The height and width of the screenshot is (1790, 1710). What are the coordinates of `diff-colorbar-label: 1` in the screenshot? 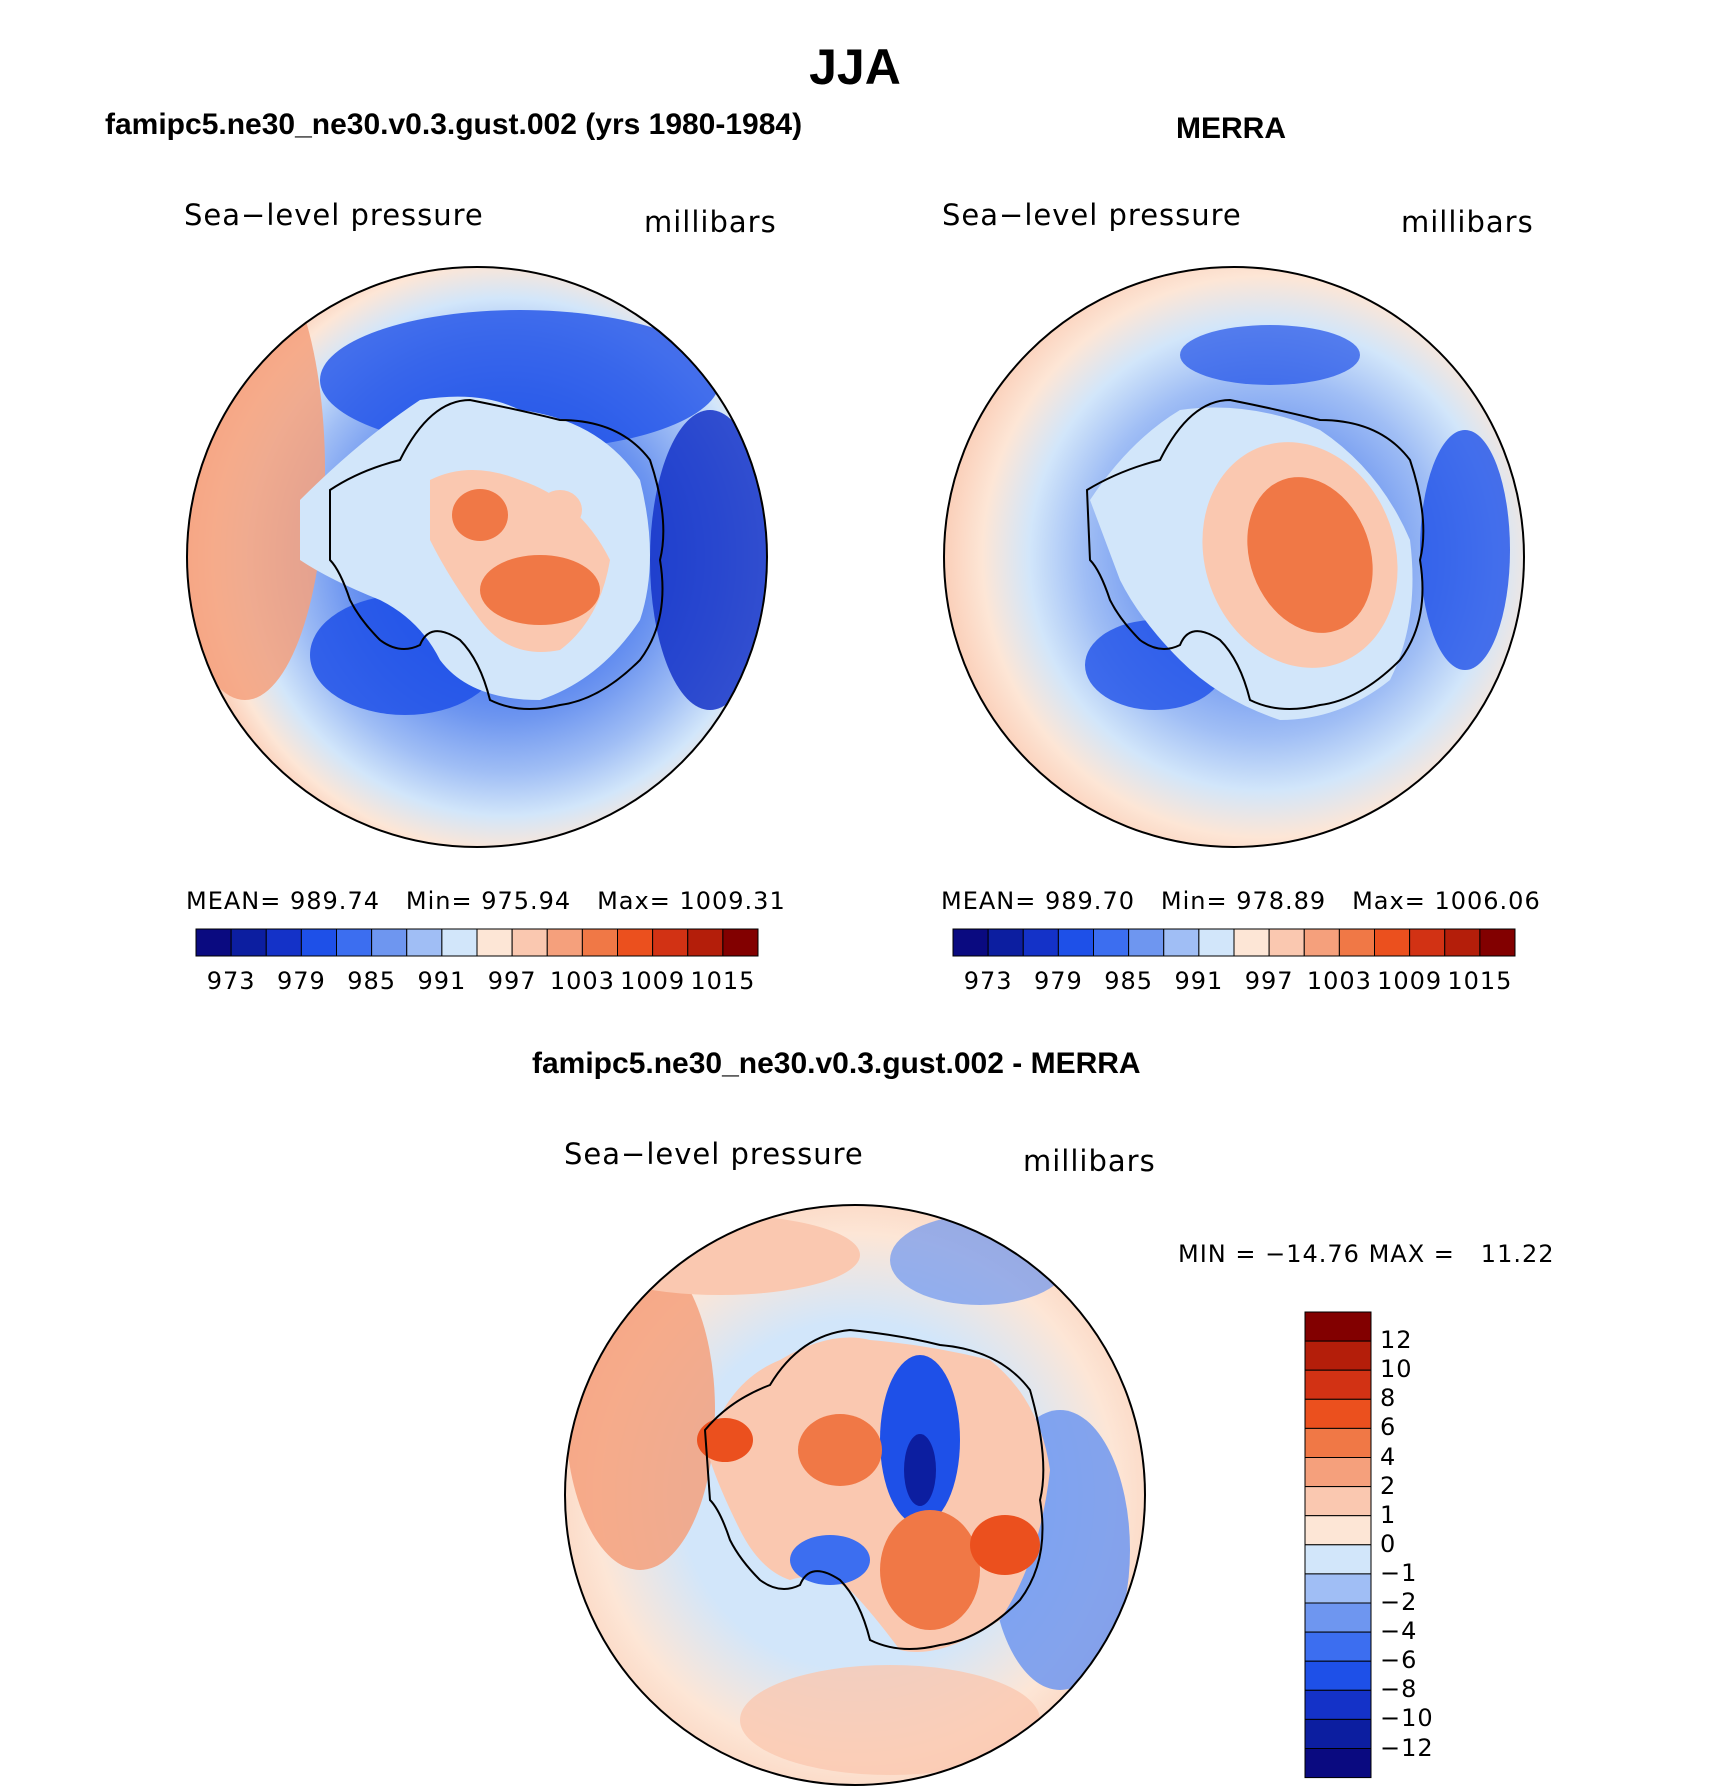 It's located at (1388, 1514).